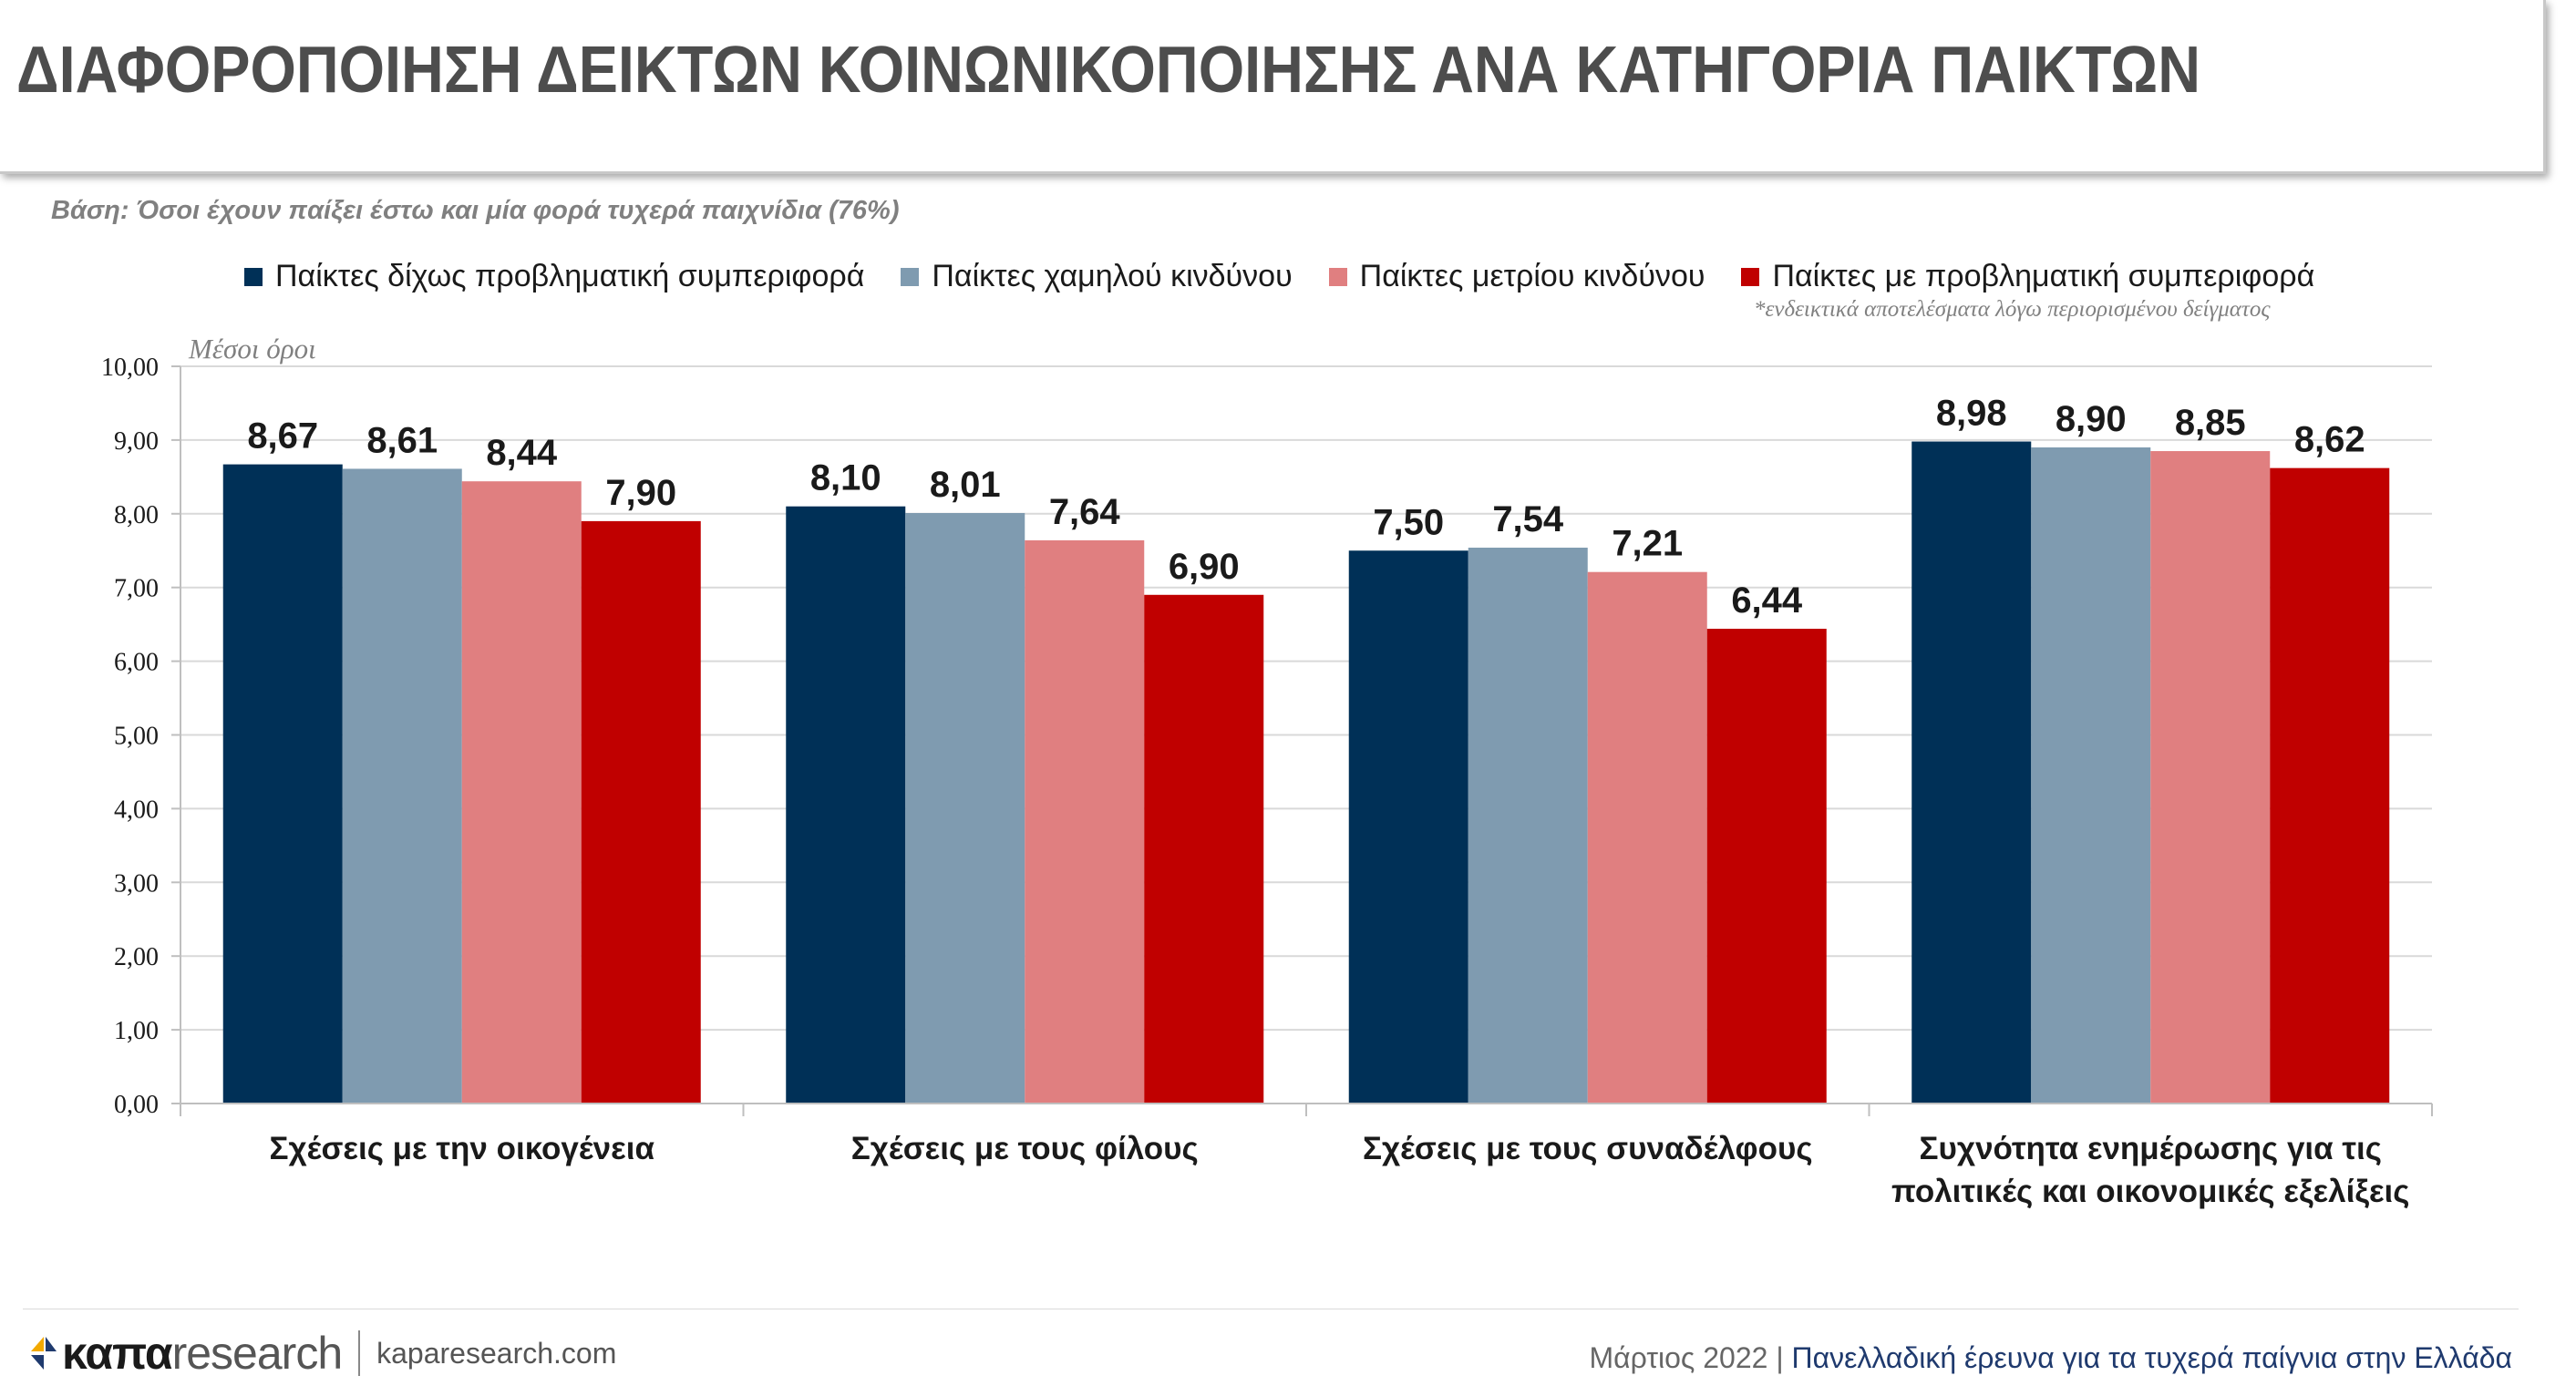 The width and height of the screenshot is (2576, 1386). I want to click on data-label: 8,10, so click(845, 478).